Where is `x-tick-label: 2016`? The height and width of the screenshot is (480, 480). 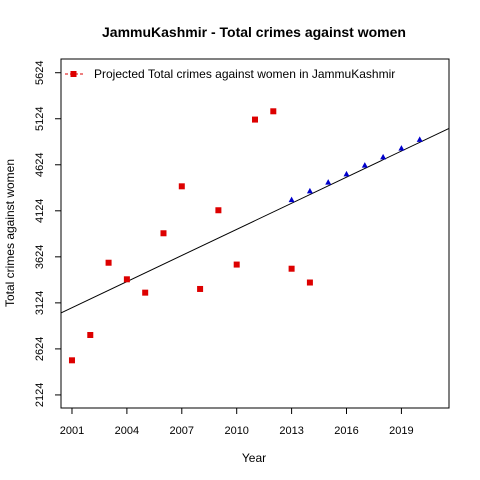
x-tick-label: 2016 is located at coordinates (346, 431).